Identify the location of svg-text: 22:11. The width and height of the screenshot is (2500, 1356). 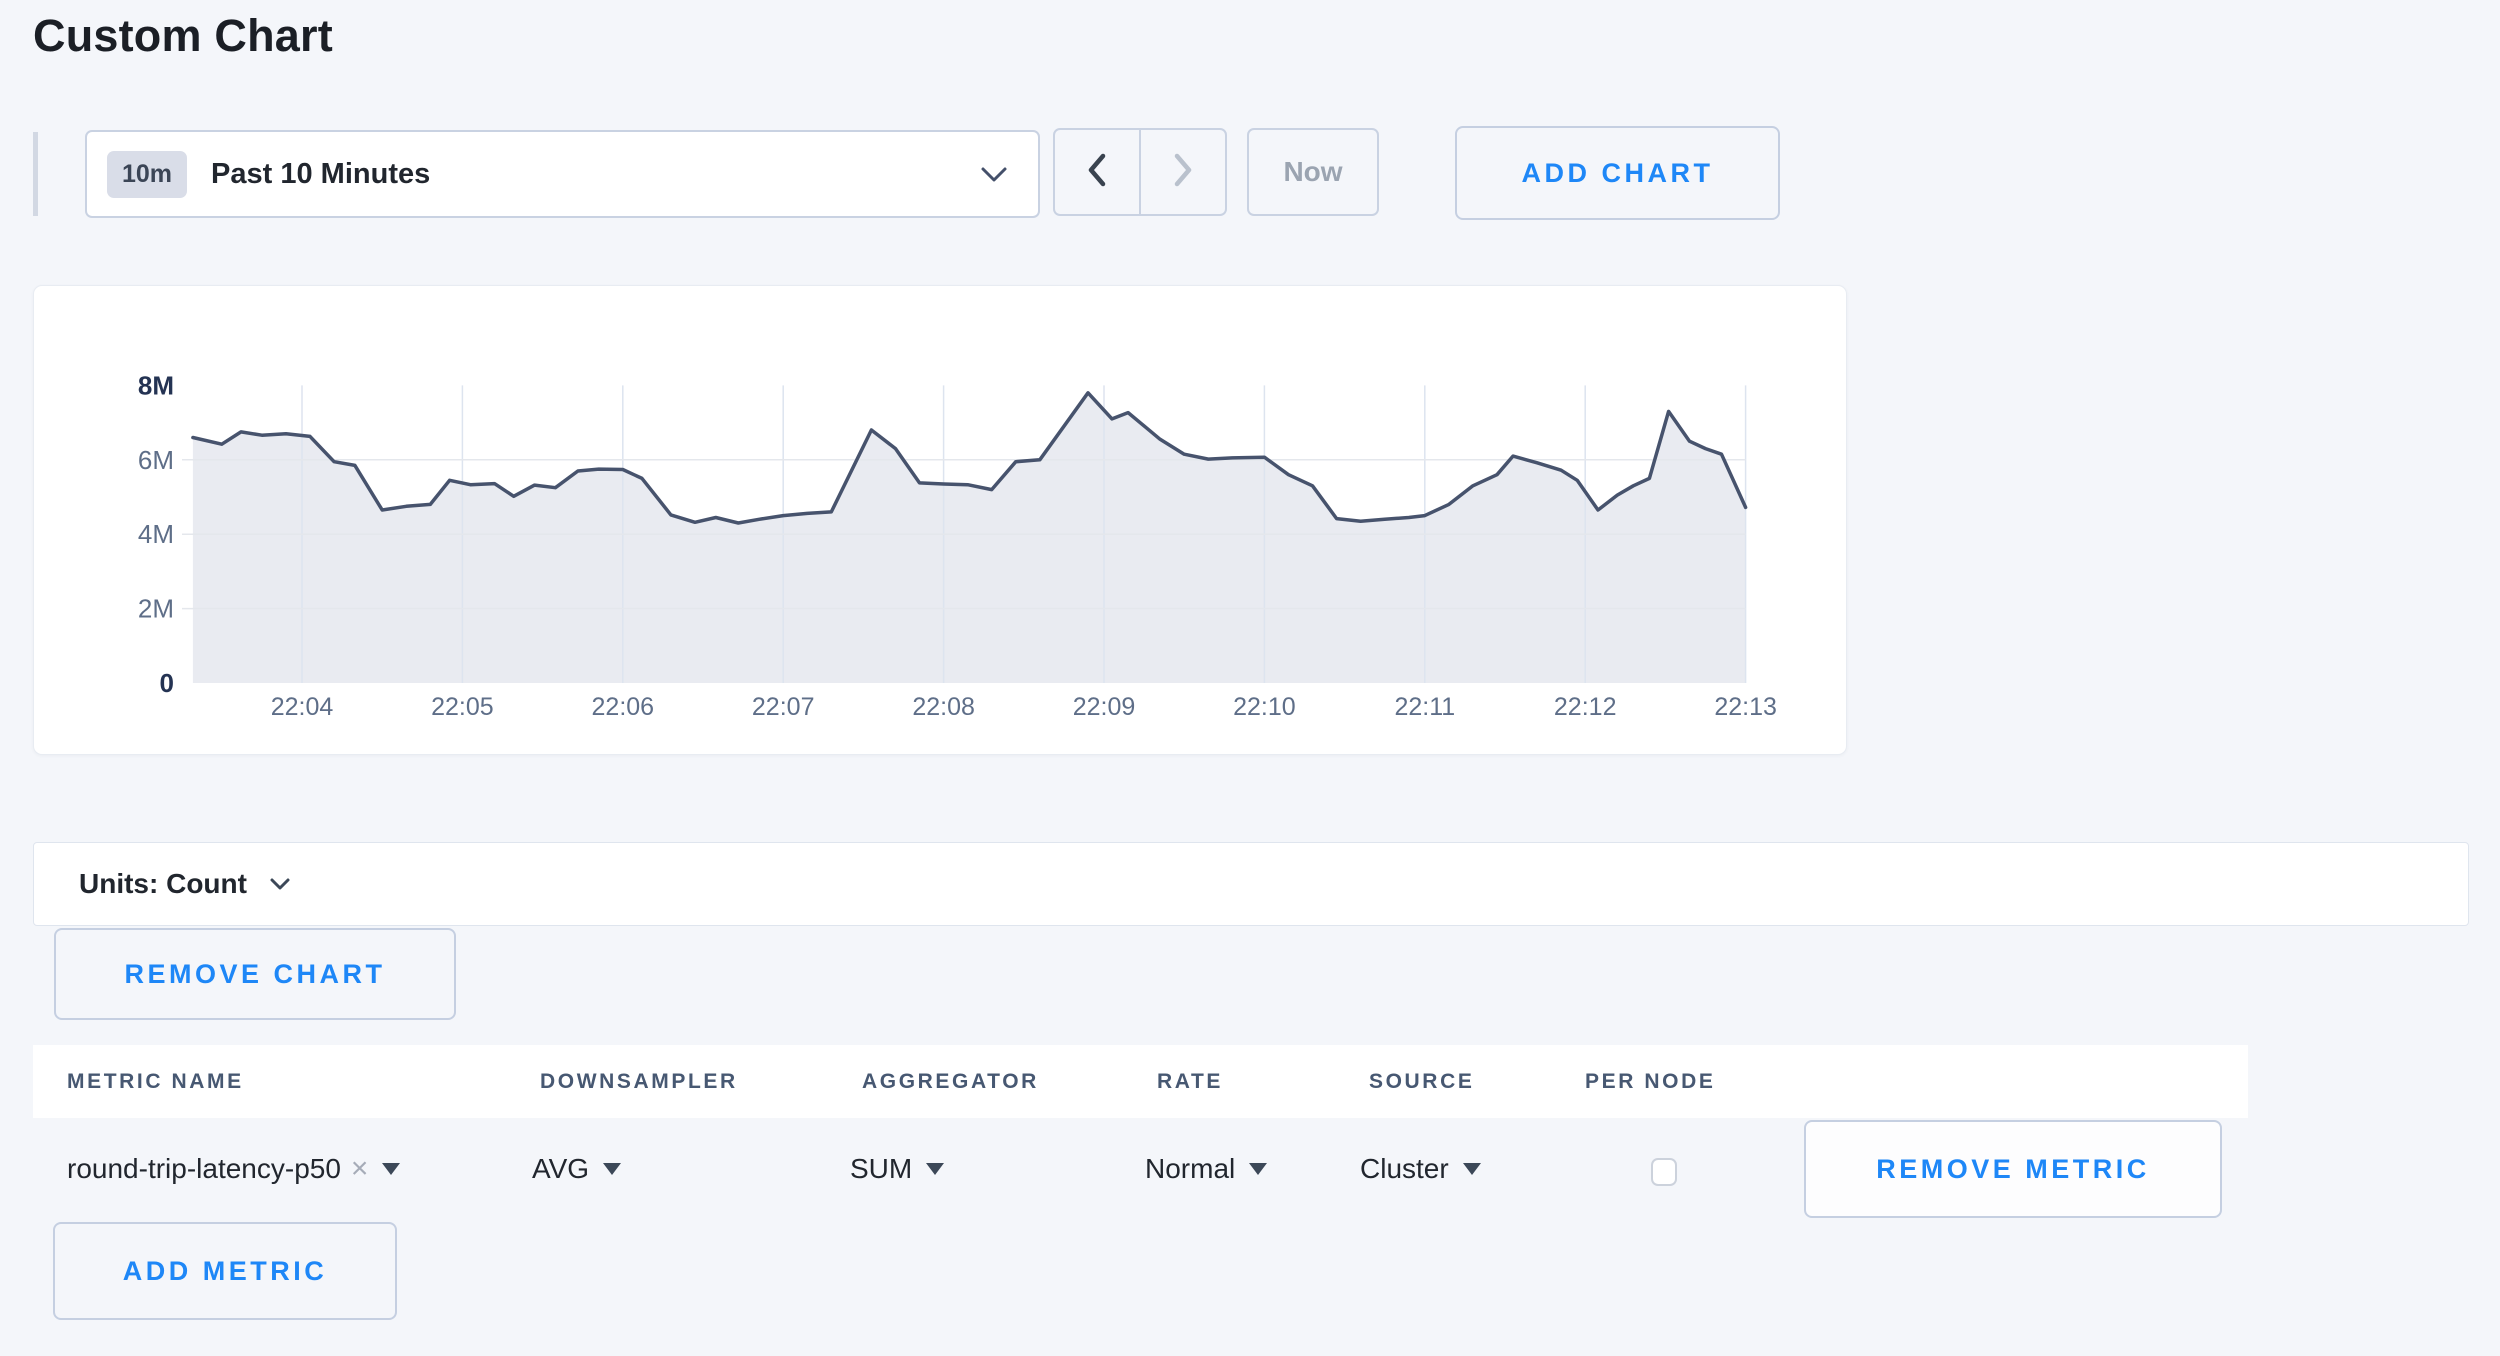
(1424, 707).